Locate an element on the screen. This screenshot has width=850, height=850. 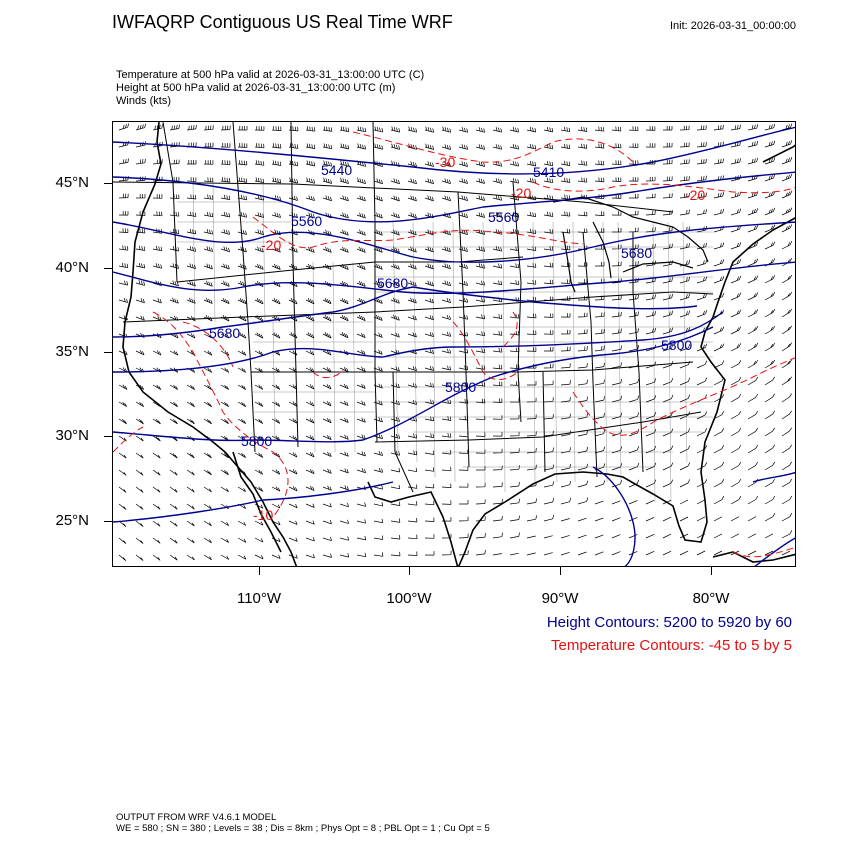
height-label-5560-west: 5560 is located at coordinates (306, 221).